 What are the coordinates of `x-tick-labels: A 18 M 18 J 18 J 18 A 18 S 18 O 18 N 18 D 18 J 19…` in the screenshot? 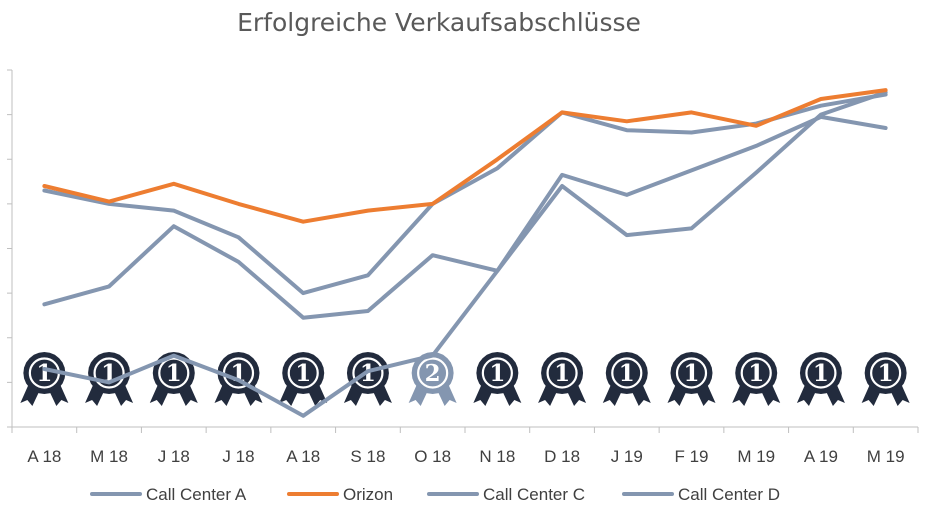 It's located at (465, 456).